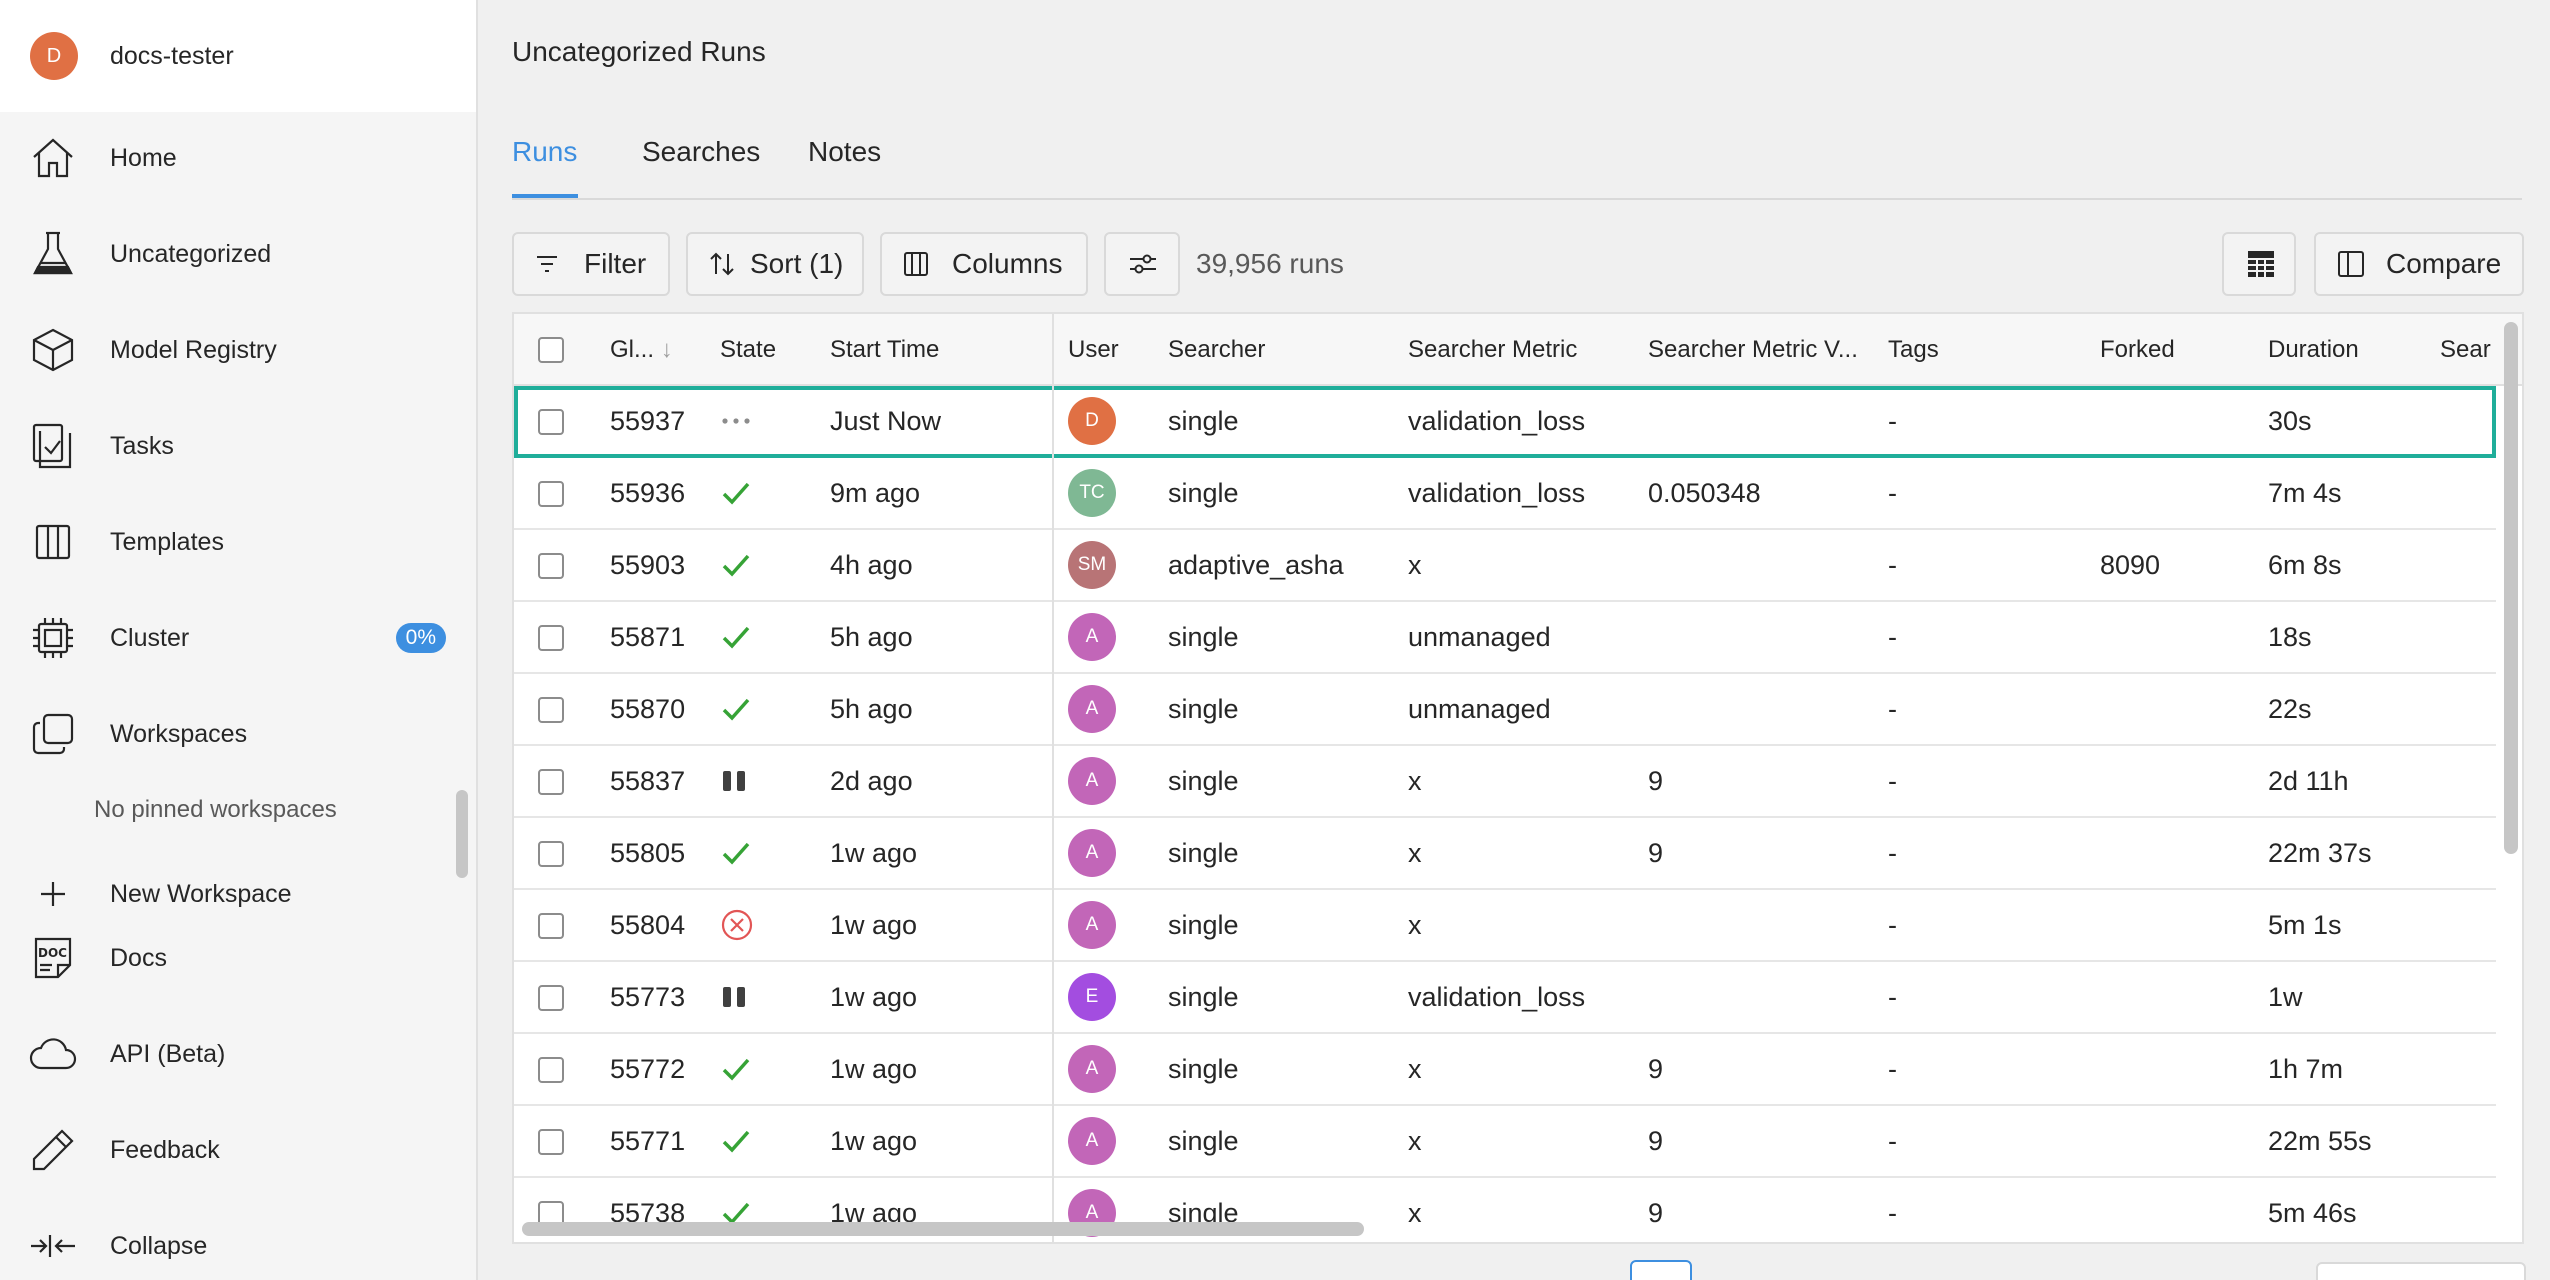 The width and height of the screenshot is (2550, 1280). Describe the element at coordinates (165, 1149) in the screenshot. I see `sidebar-item-label: Feedback` at that location.